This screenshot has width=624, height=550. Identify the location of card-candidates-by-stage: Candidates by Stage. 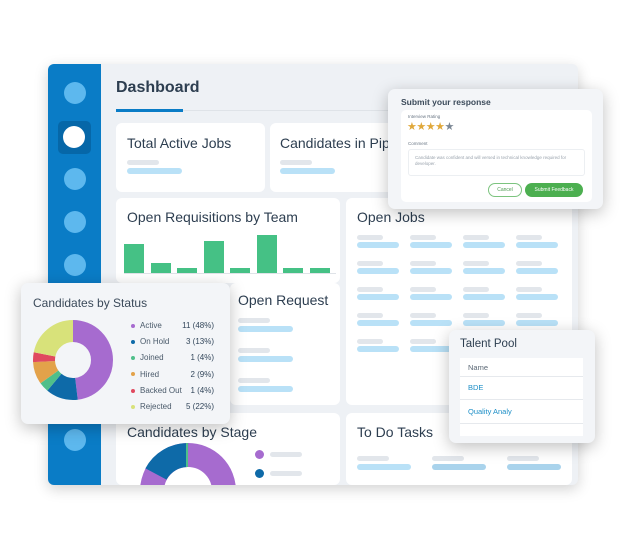
(228, 449).